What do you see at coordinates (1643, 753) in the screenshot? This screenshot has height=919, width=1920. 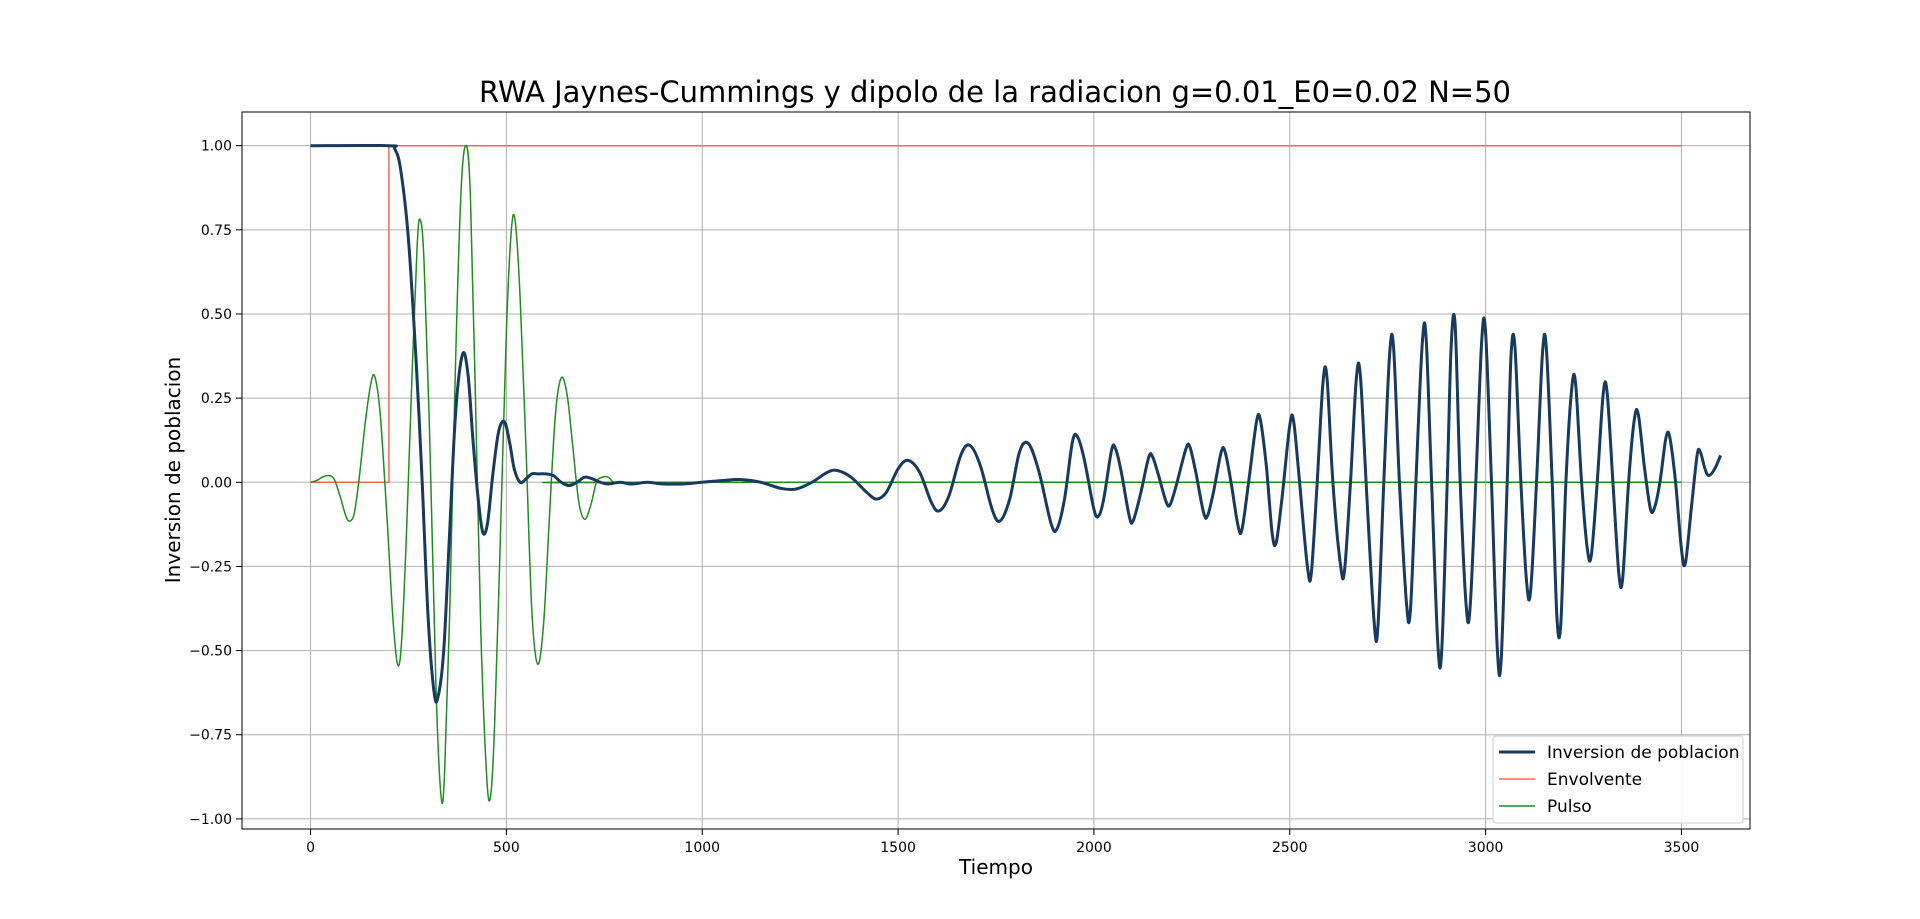 I see `legend-label-inversion-de-poblacion: Inversion de poblacion` at bounding box center [1643, 753].